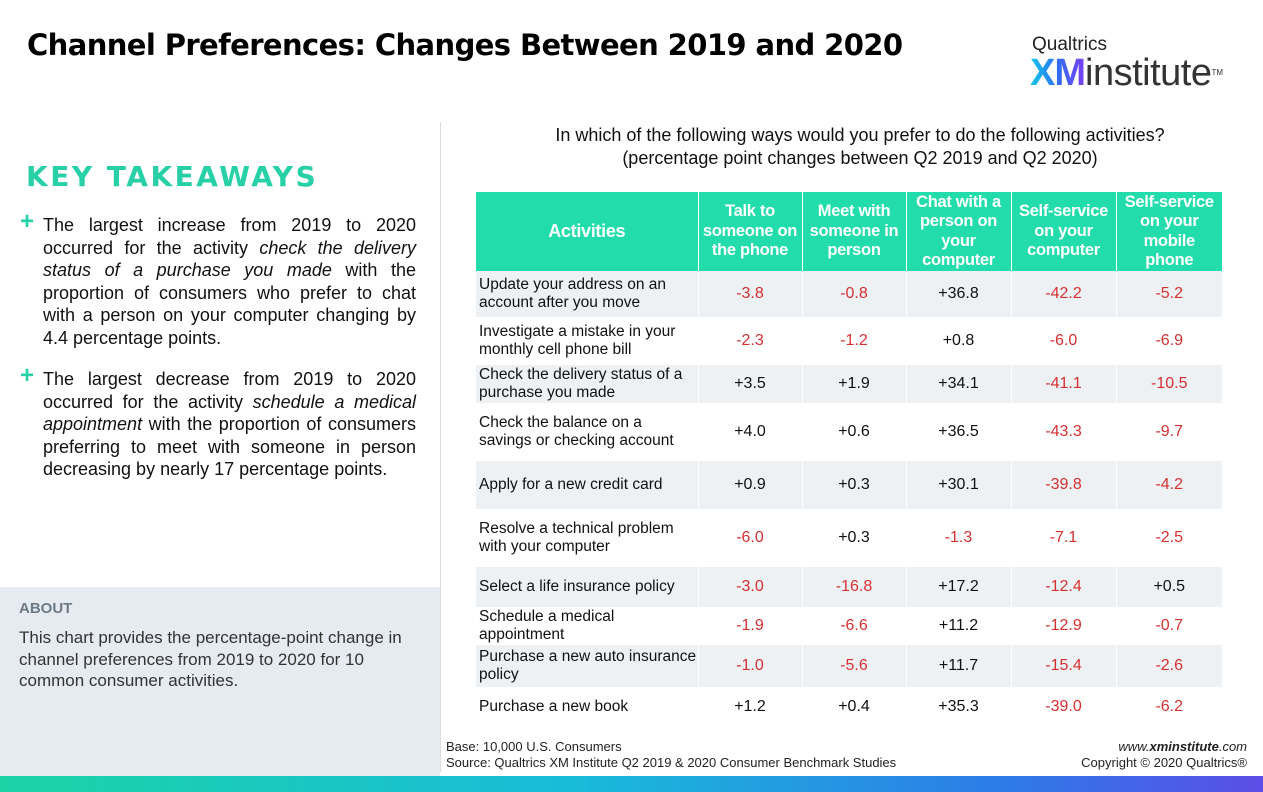 This screenshot has width=1263, height=792. I want to click on value-cell: -2.6, so click(1168, 666).